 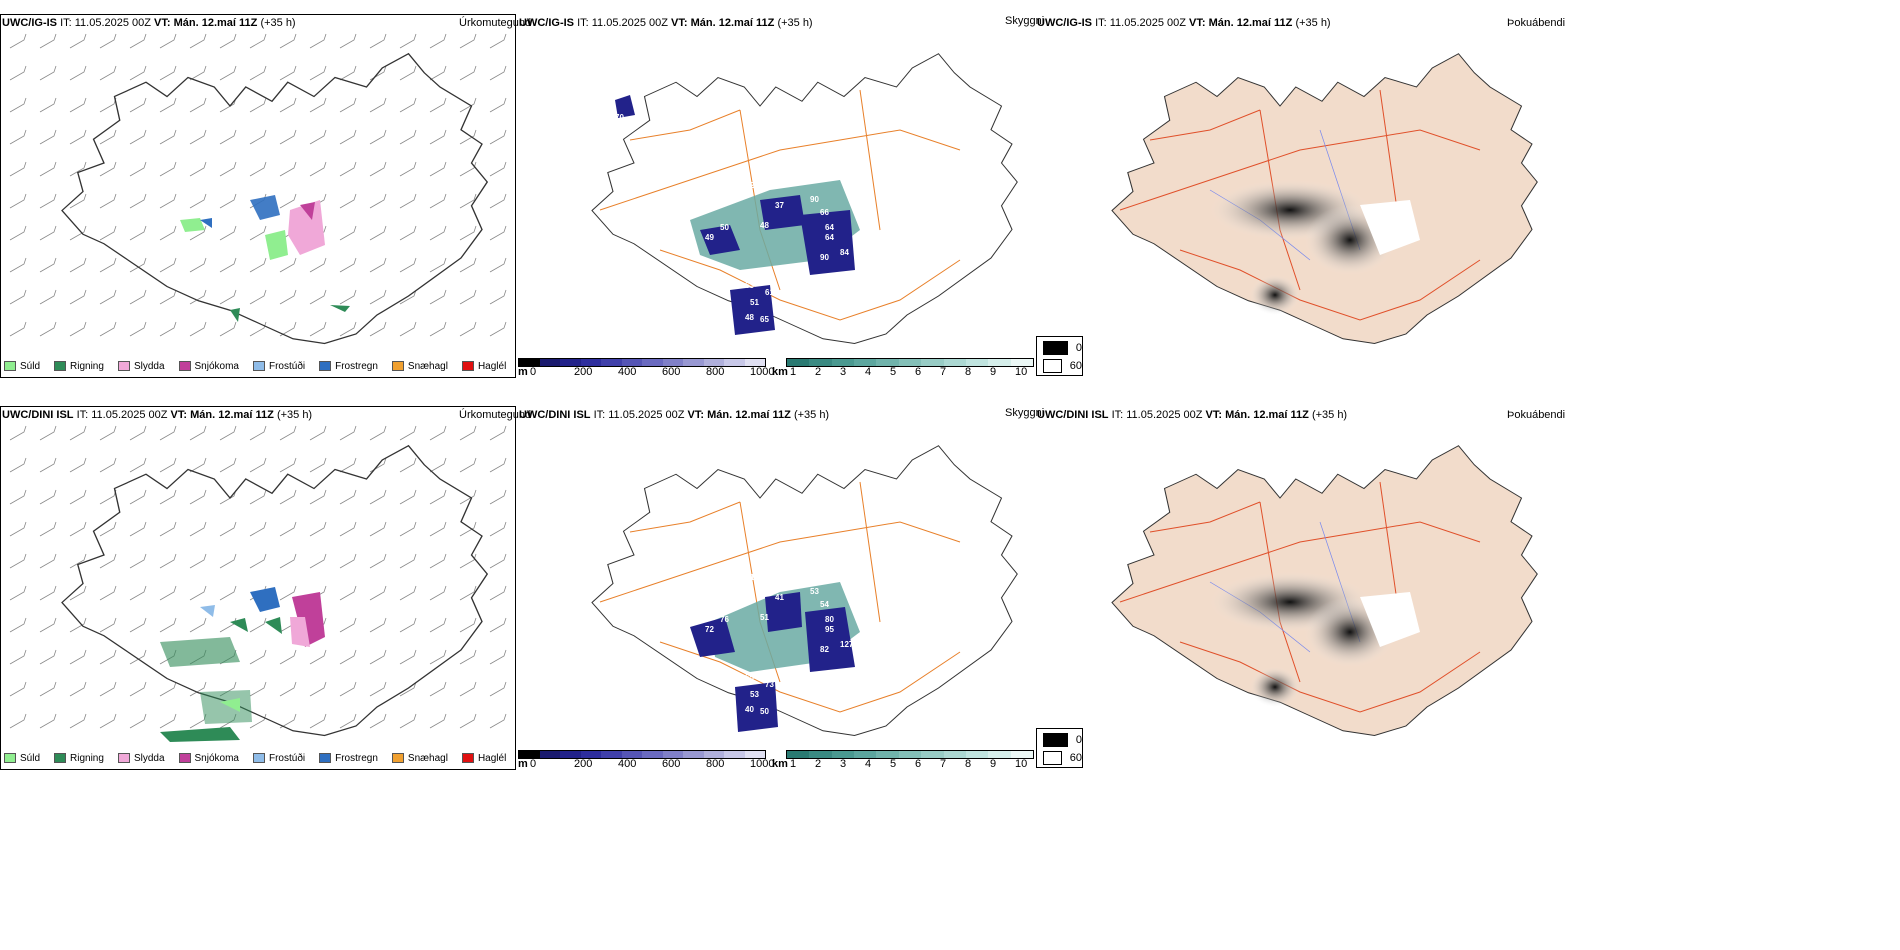 I want to click on visibility-value-label: 127, so click(x=847, y=644).